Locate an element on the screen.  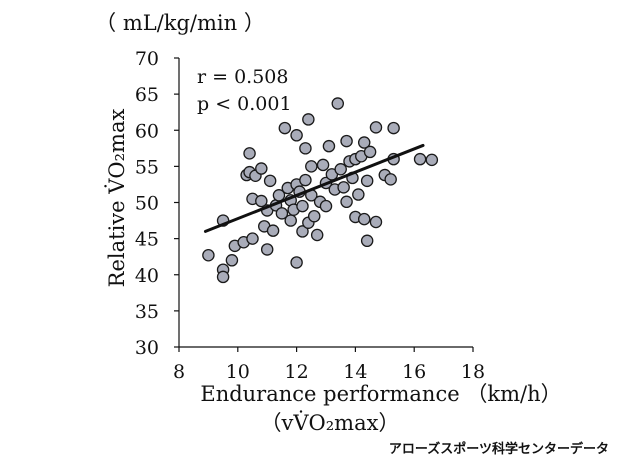
p-value-annotation: p < 0.001 is located at coordinates (244, 104).